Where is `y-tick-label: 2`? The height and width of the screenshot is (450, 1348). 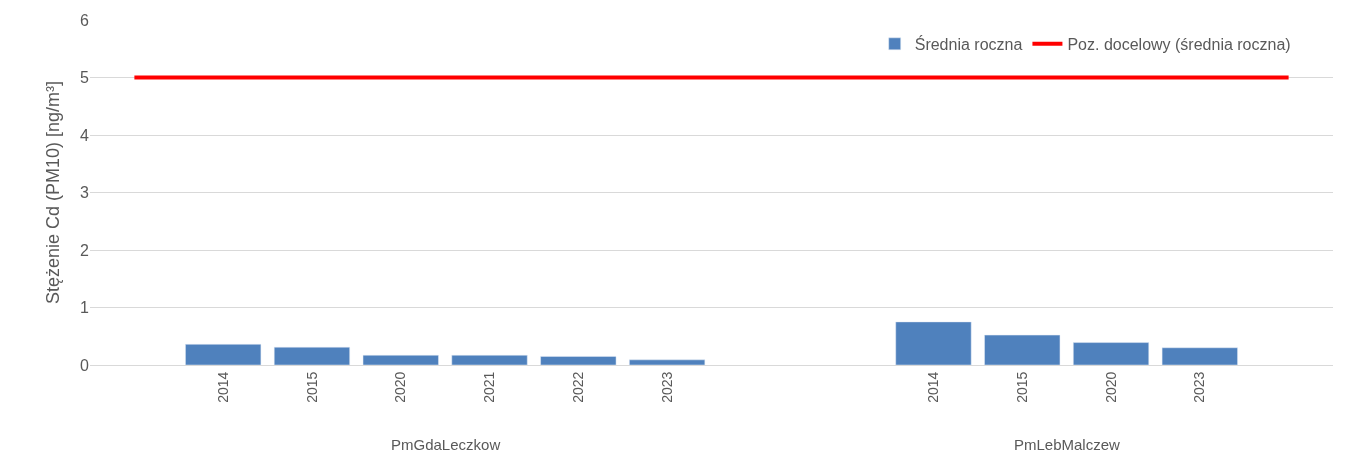
y-tick-label: 2 is located at coordinates (85, 250).